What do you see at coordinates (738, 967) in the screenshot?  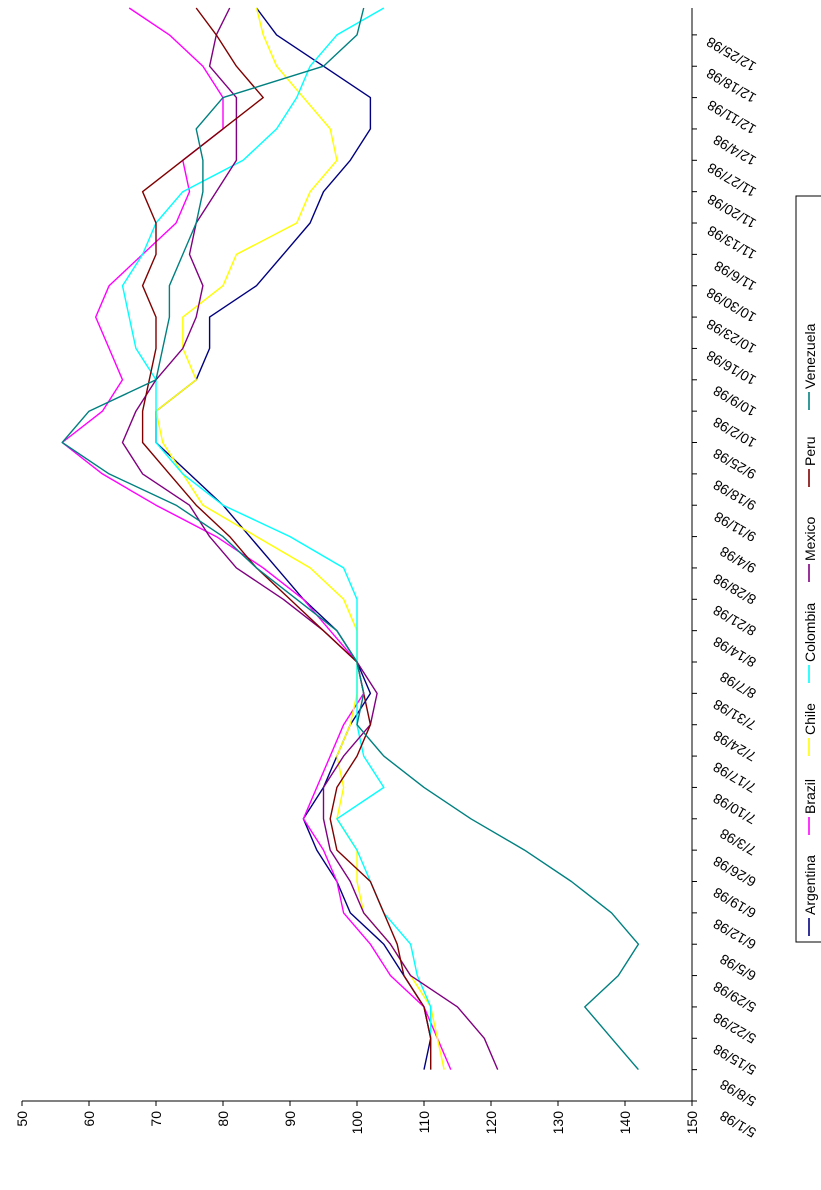 I see `x-tick-label: 6/5/98` at bounding box center [738, 967].